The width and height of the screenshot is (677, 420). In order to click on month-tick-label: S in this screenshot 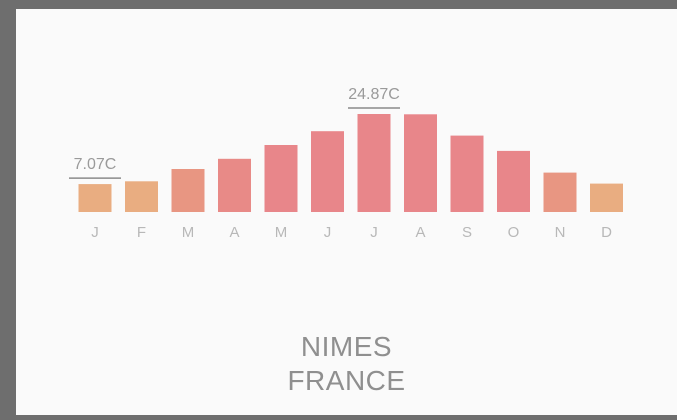, I will do `click(467, 232)`.